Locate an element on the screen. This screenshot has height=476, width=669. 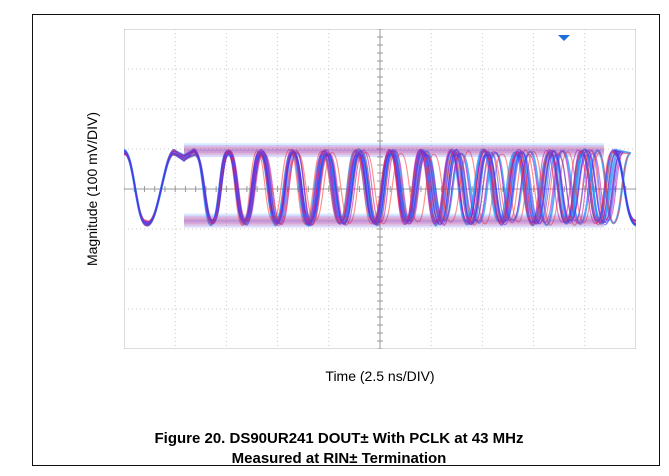
waveform-traces is located at coordinates (380, 185).